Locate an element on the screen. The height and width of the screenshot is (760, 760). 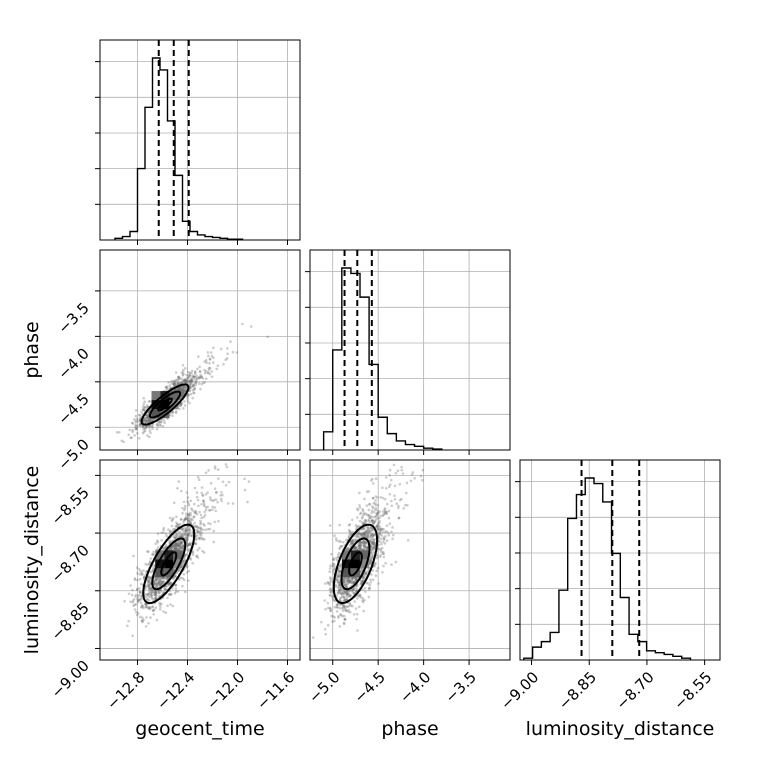
x-tick-label: −4.5 is located at coordinates (370, 687).